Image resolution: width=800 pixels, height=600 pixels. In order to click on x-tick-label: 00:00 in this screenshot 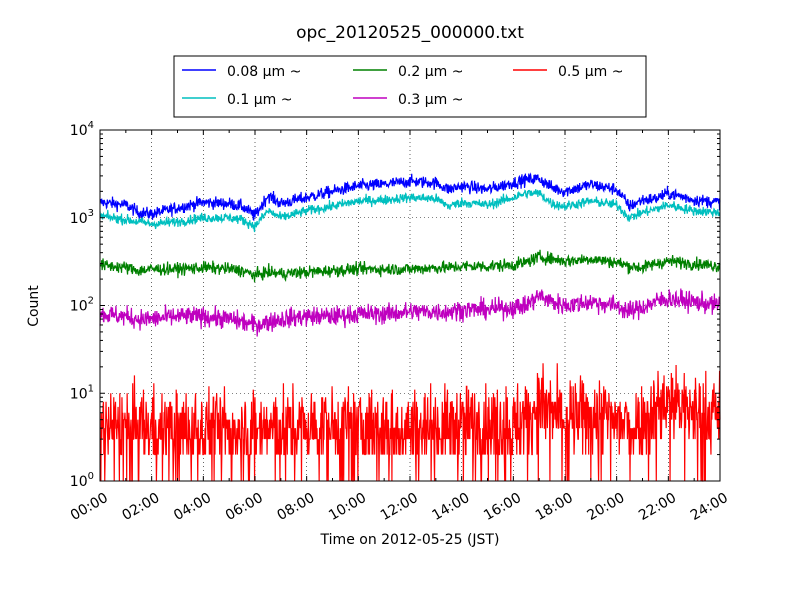, I will do `click(89, 507)`.